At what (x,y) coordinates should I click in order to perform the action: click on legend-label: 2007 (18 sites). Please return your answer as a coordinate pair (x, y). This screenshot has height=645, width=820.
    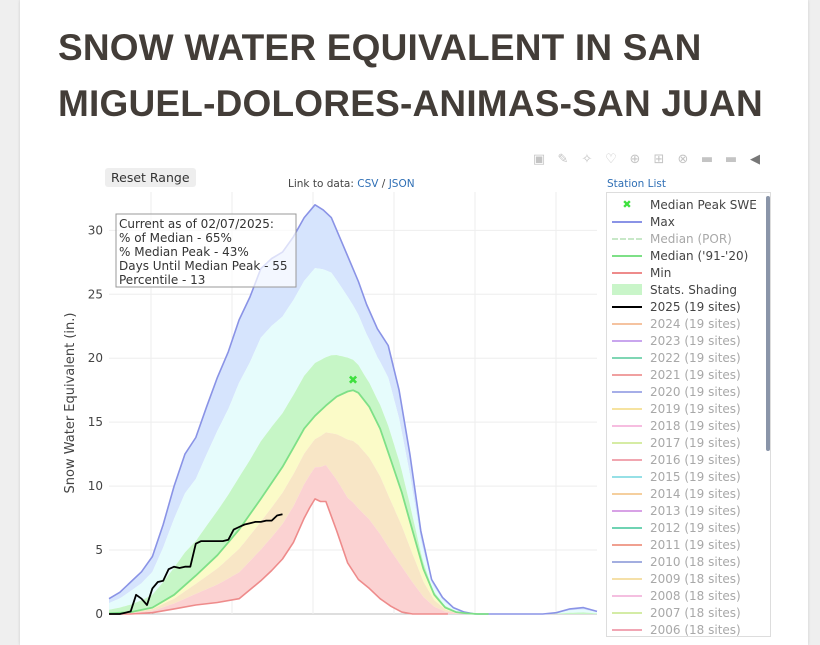
    Looking at the image, I should click on (695, 612).